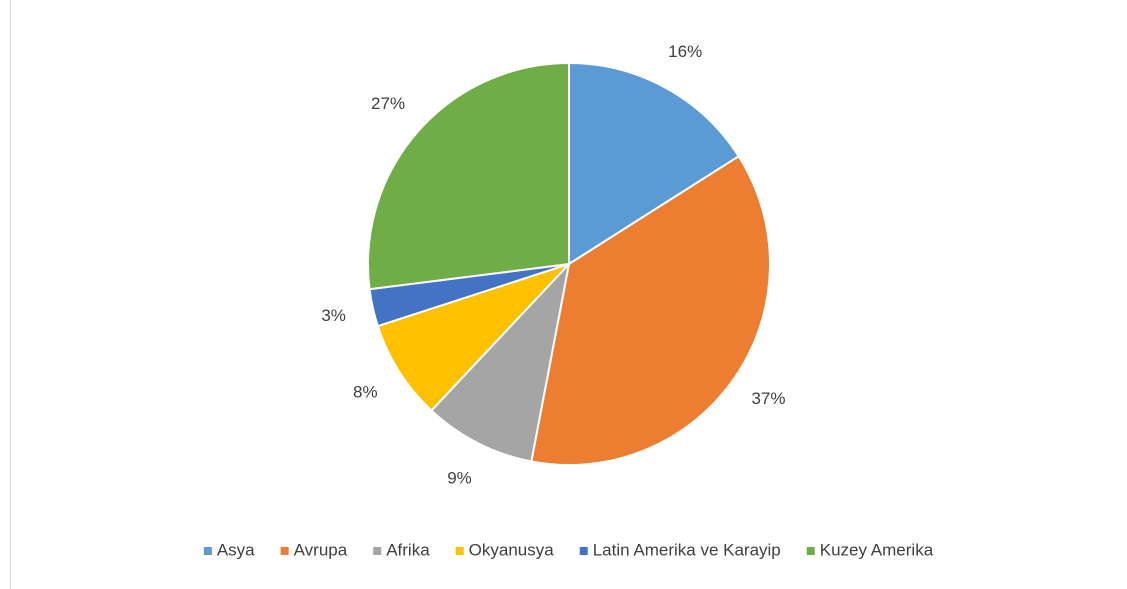 The height and width of the screenshot is (589, 1127). What do you see at coordinates (321, 549) in the screenshot?
I see `legend-label: Avrupa` at bounding box center [321, 549].